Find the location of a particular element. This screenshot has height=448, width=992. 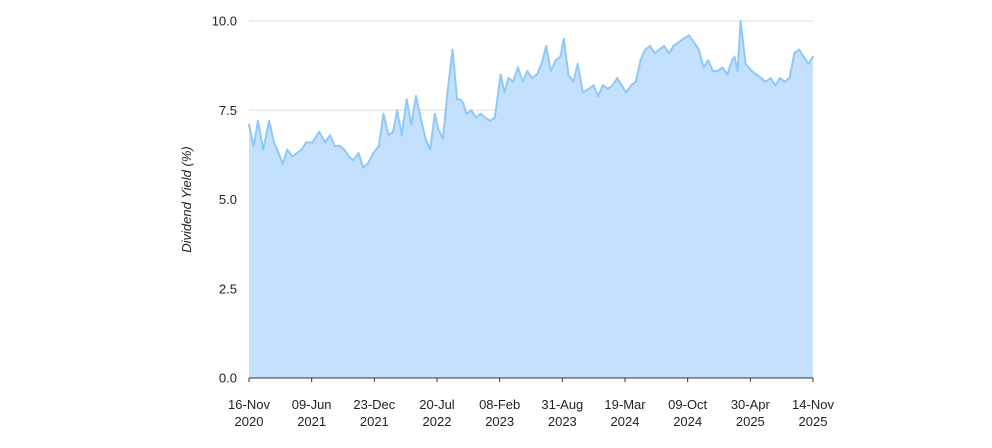

y-tick-label: 2.5 is located at coordinates (228, 288).